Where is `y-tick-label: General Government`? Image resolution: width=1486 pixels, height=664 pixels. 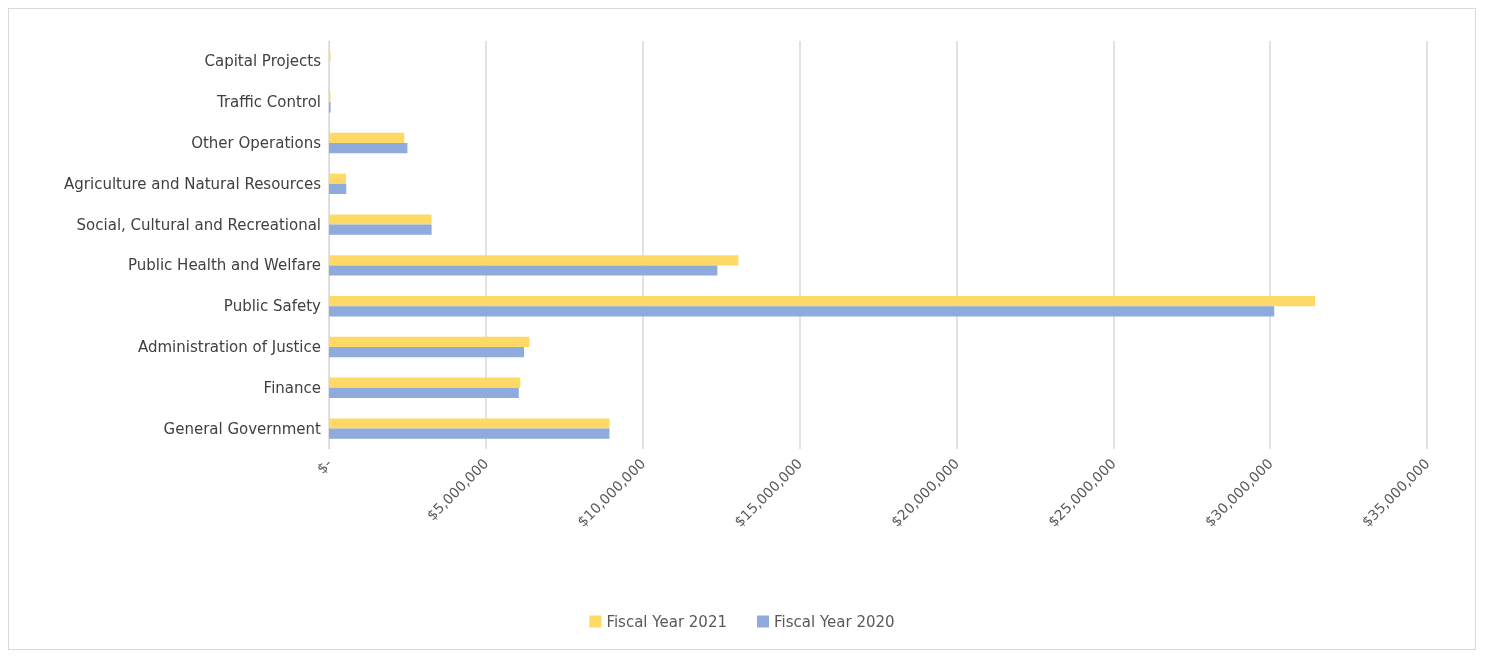
y-tick-label: General Government is located at coordinates (242, 428).